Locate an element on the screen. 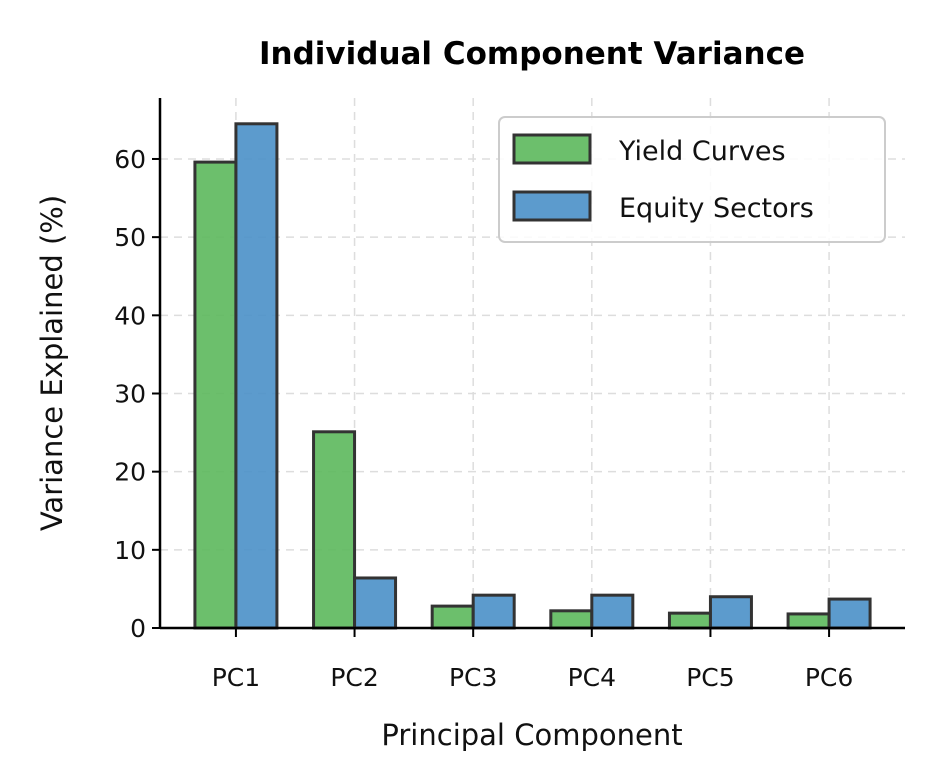 The width and height of the screenshot is (934, 784). y-axis-label: Variance Explained (%) is located at coordinates (52, 363).